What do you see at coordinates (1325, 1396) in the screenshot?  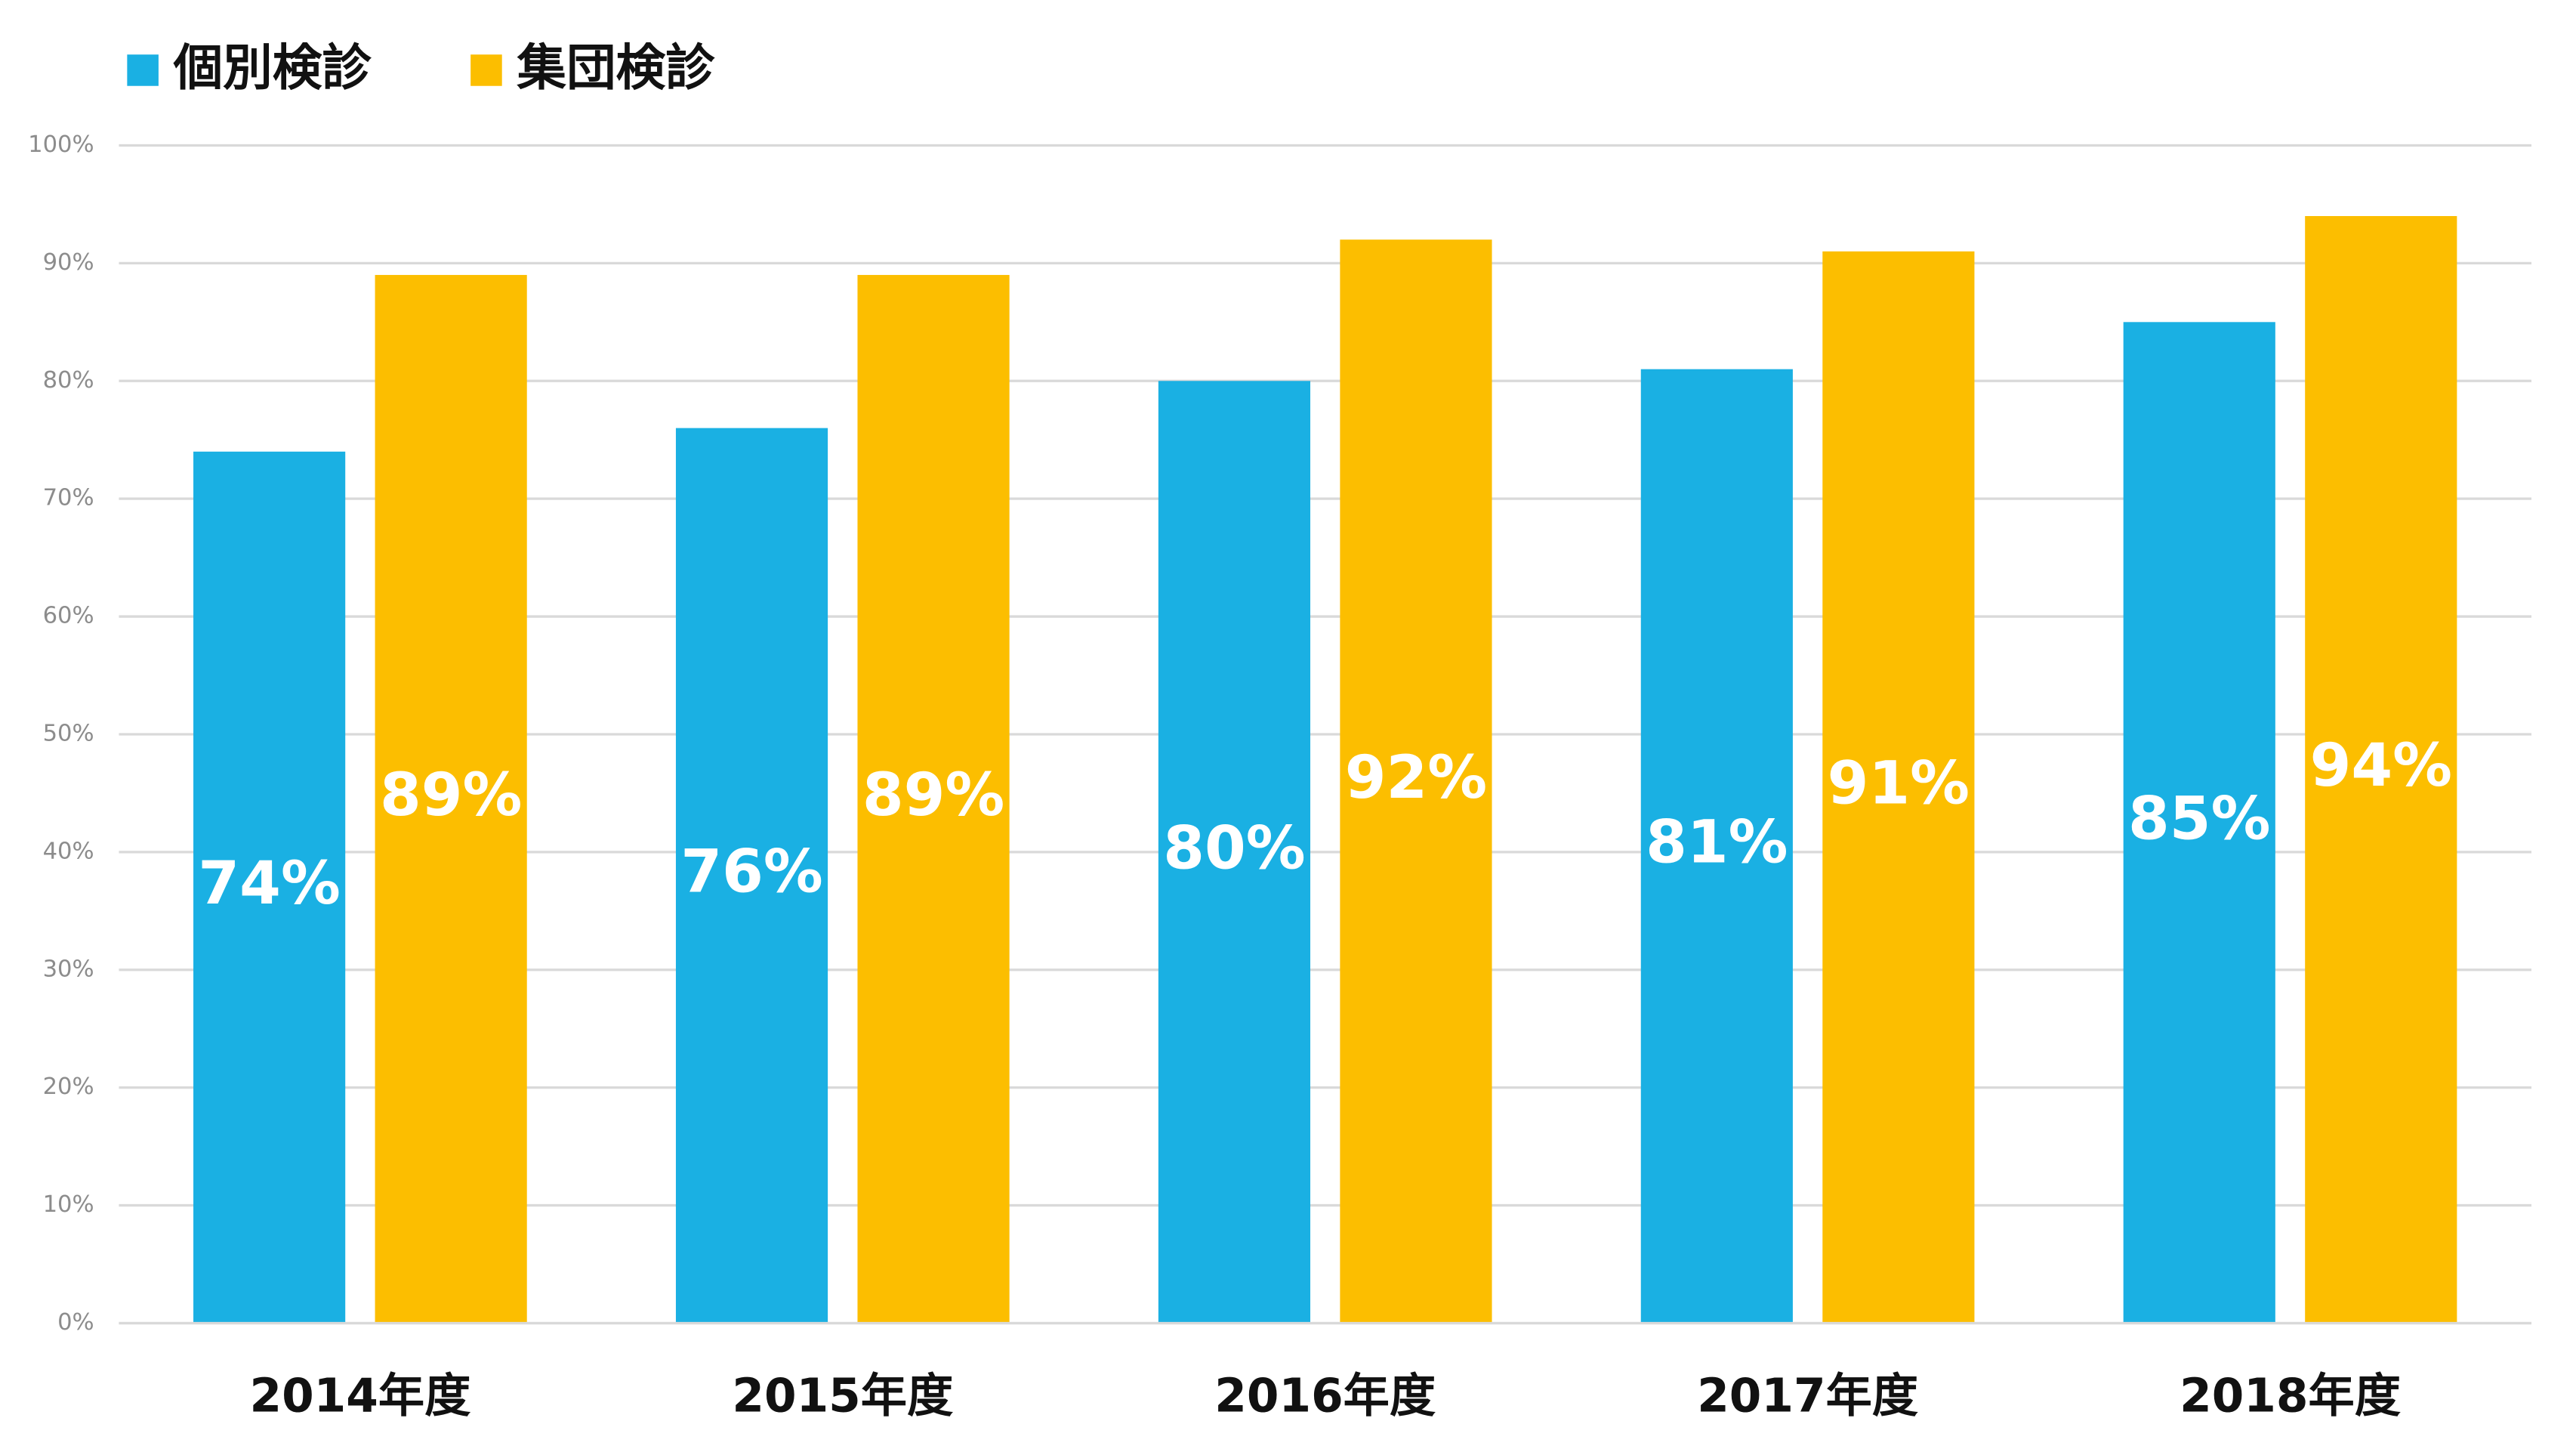 I see `x-tick-label: 2016年度` at bounding box center [1325, 1396].